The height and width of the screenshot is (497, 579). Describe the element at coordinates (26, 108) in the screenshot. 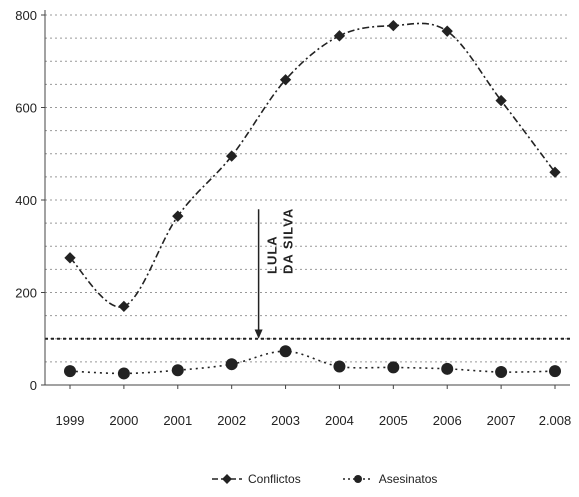

I see `y-tick-label: 600` at that location.